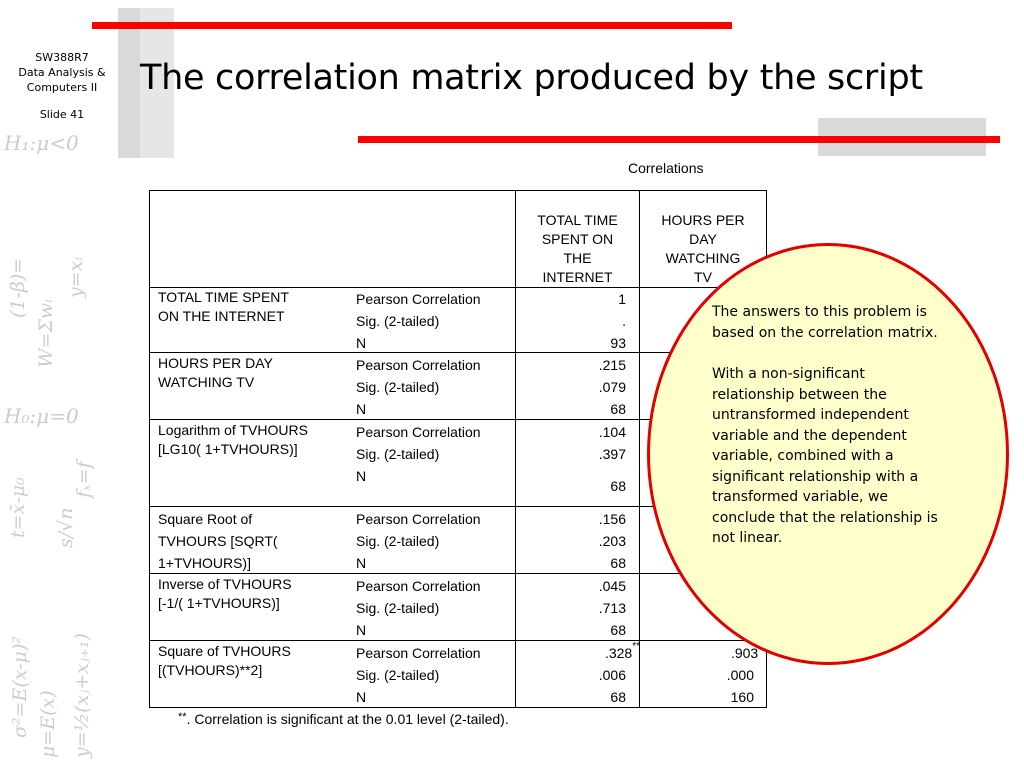  Describe the element at coordinates (618, 321) in the screenshot. I see `values-row1-col1: 1 . 93` at that location.